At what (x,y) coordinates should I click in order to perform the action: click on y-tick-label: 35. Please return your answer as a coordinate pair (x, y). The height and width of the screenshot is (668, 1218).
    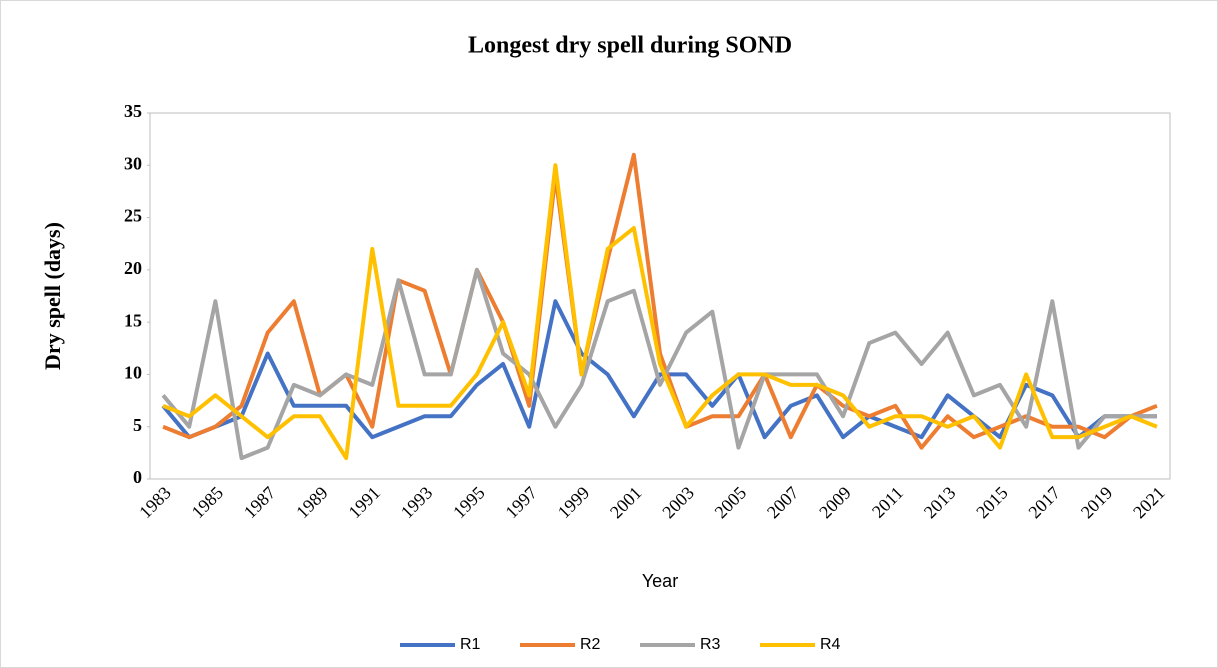
    Looking at the image, I should click on (133, 111).